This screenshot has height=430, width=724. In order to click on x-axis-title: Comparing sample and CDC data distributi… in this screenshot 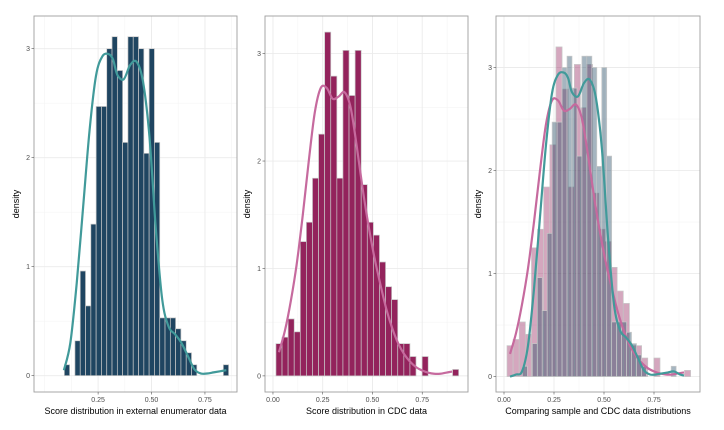, I will do `click(598, 411)`.